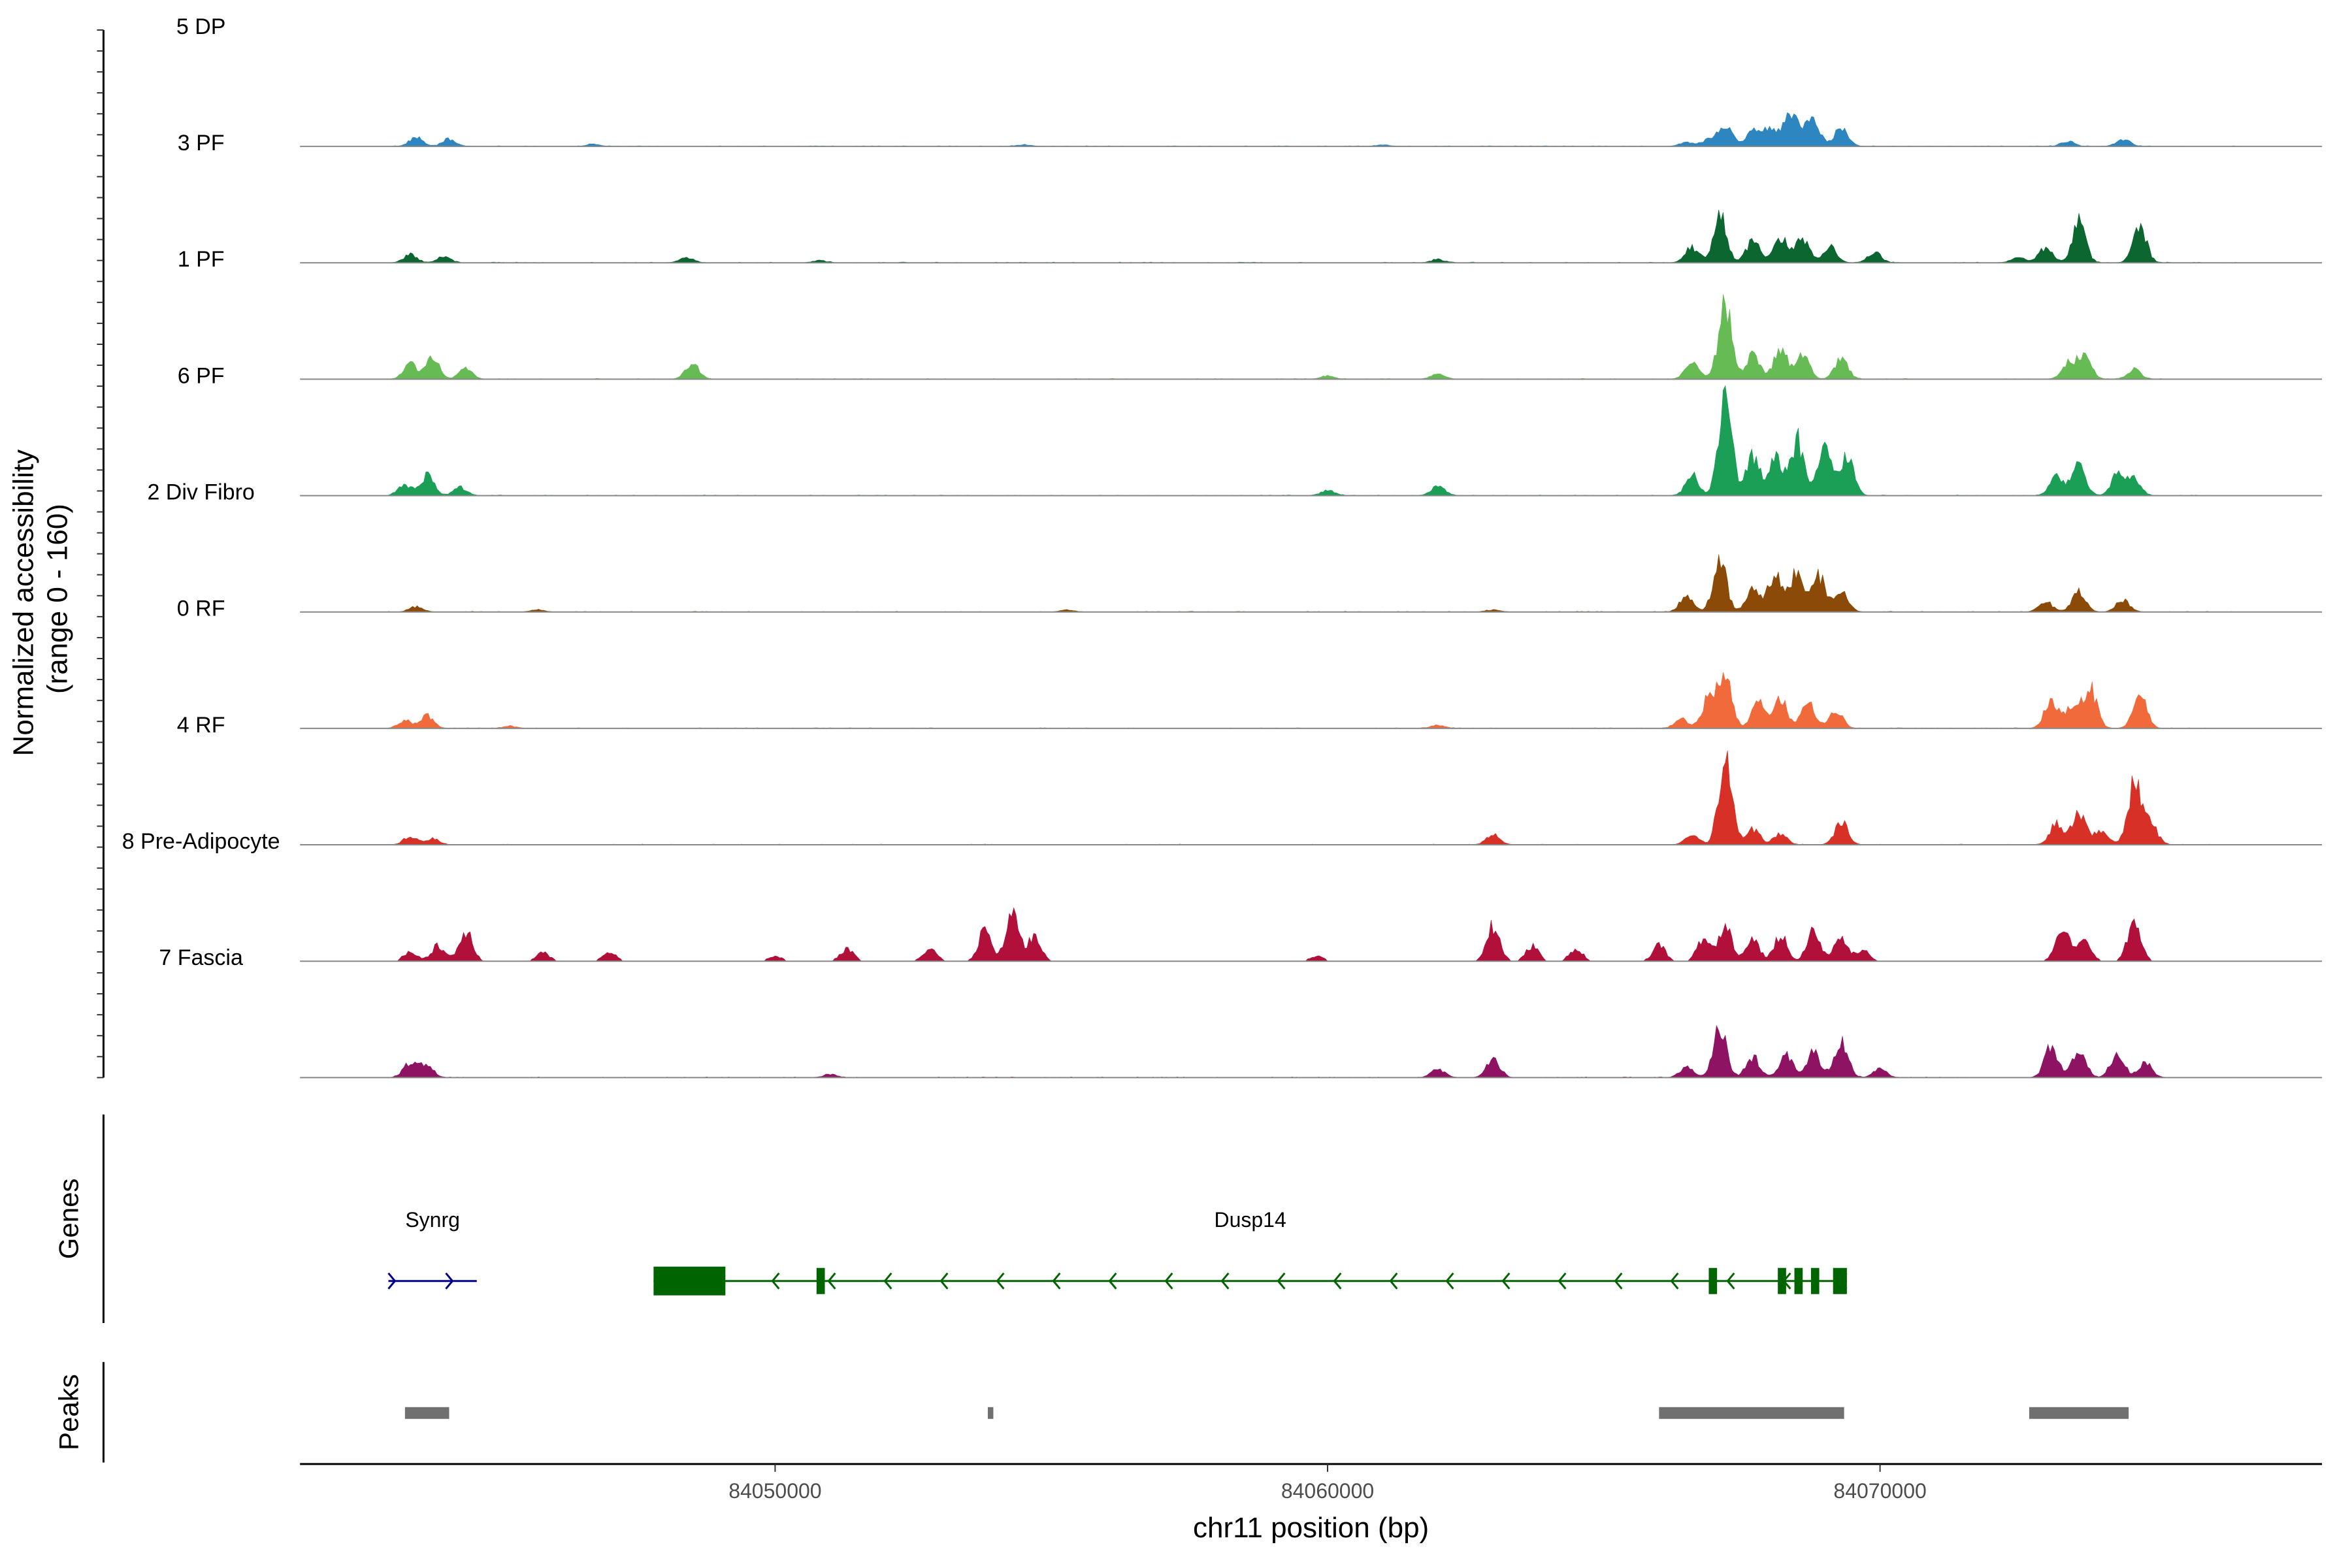 This screenshot has height=1568, width=2352. Describe the element at coordinates (201, 259) in the screenshot. I see `track-label: 1 PF` at that location.